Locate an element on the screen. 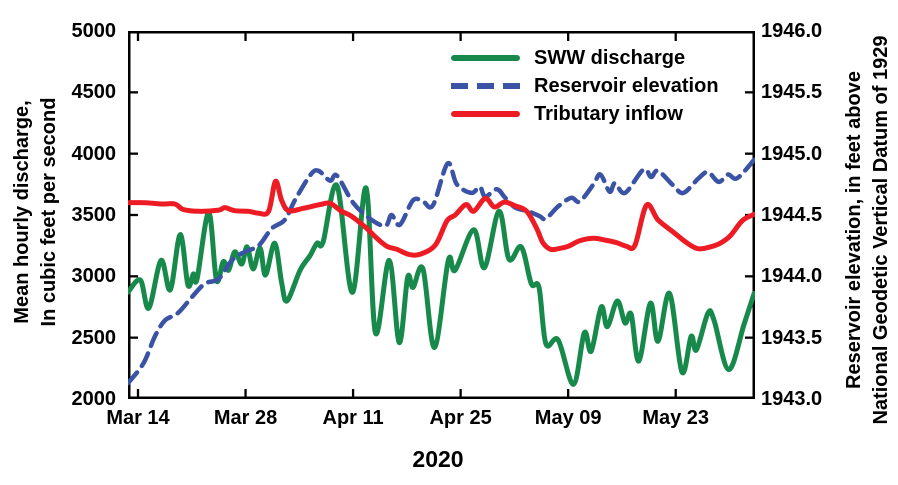 This screenshot has width=898, height=485. tributary-inflow-line-swatch is located at coordinates (485, 114).